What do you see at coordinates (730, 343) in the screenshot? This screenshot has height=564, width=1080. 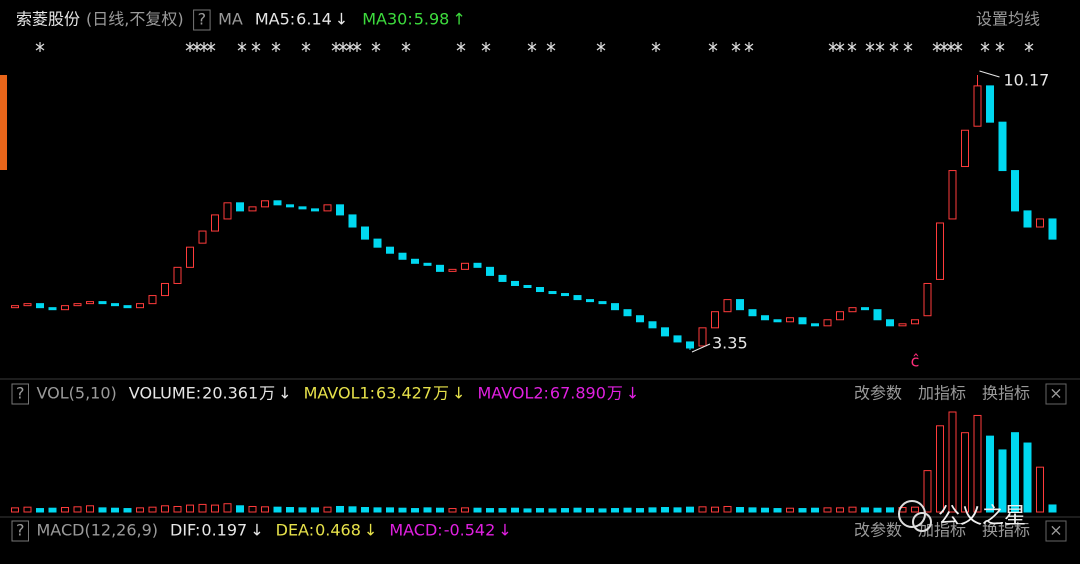 I see `low-label: 3.35` at bounding box center [730, 343].